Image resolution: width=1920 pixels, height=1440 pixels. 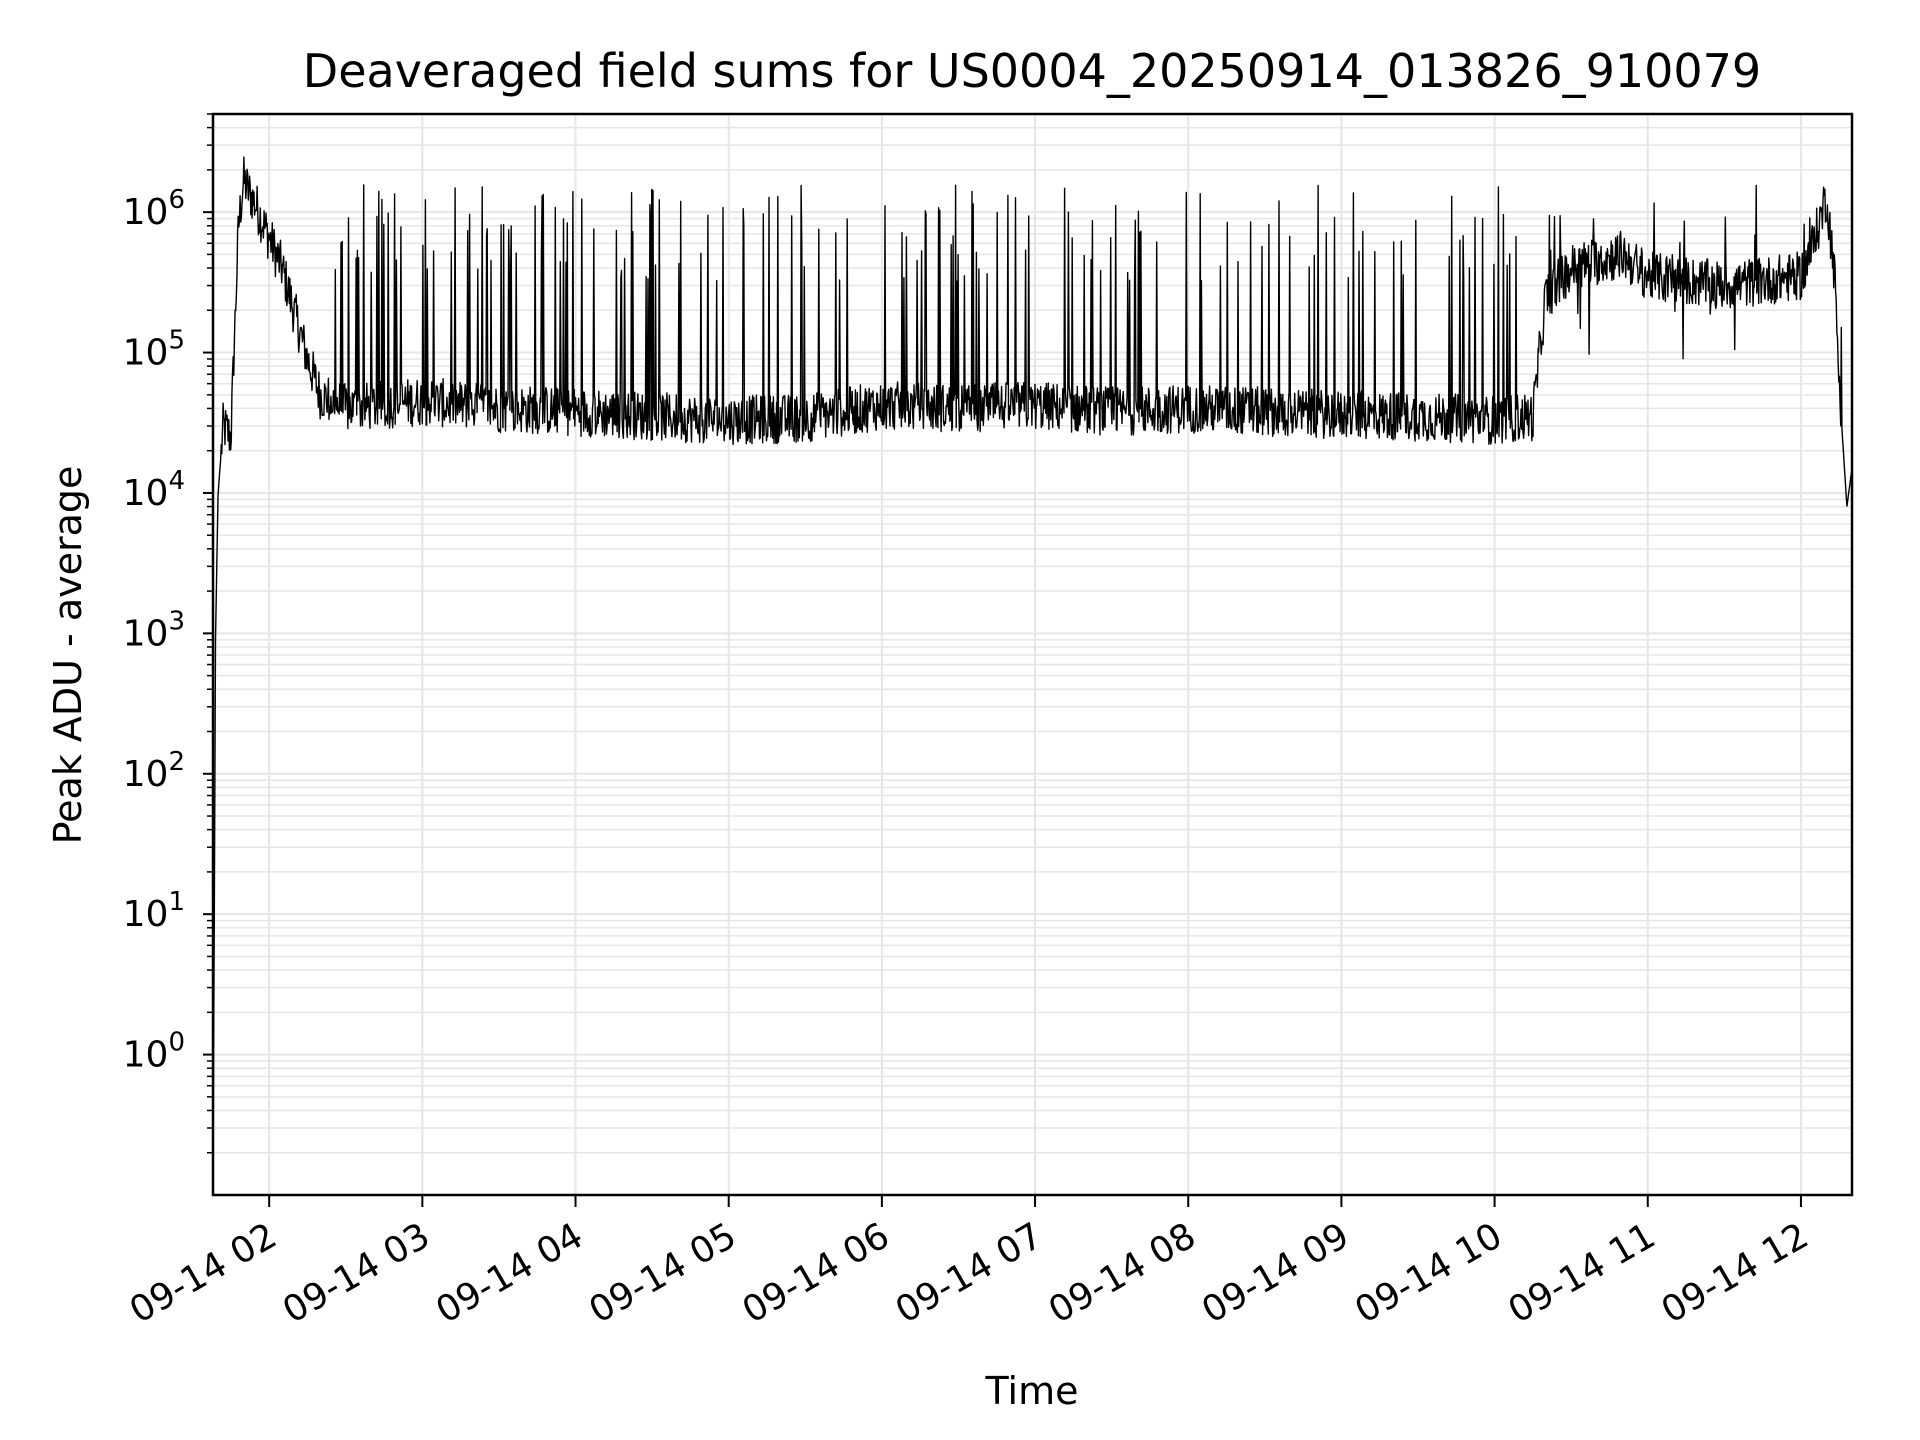 What do you see at coordinates (154, 630) in the screenshot?
I see `y-tick-label: 10³` at bounding box center [154, 630].